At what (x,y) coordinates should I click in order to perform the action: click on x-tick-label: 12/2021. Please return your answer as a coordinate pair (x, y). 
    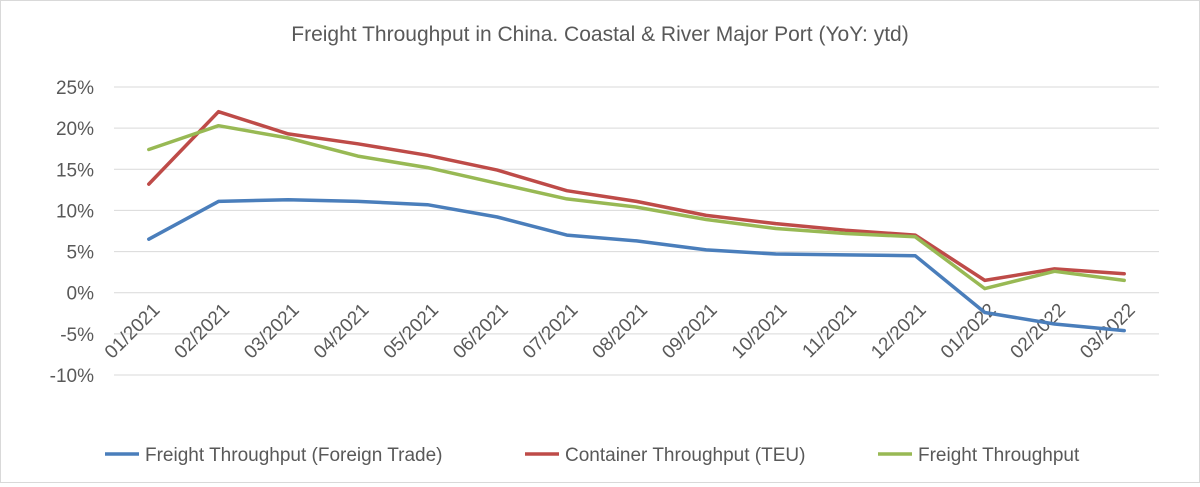
    Looking at the image, I should click on (898, 331).